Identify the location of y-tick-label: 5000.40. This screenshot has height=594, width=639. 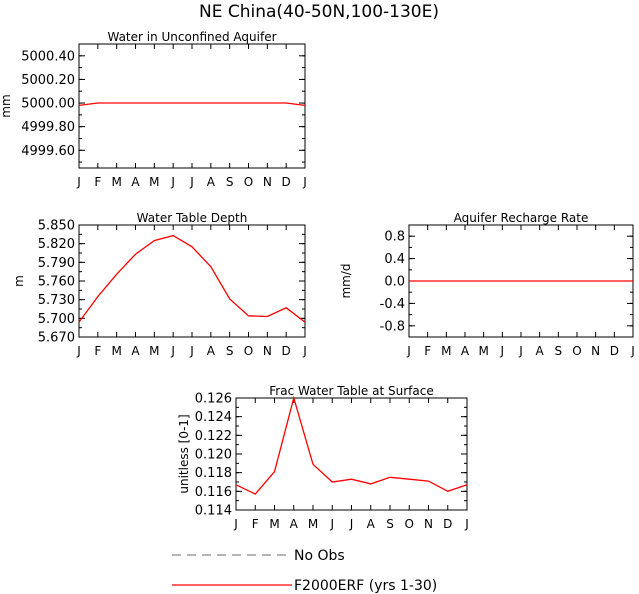
(48, 56).